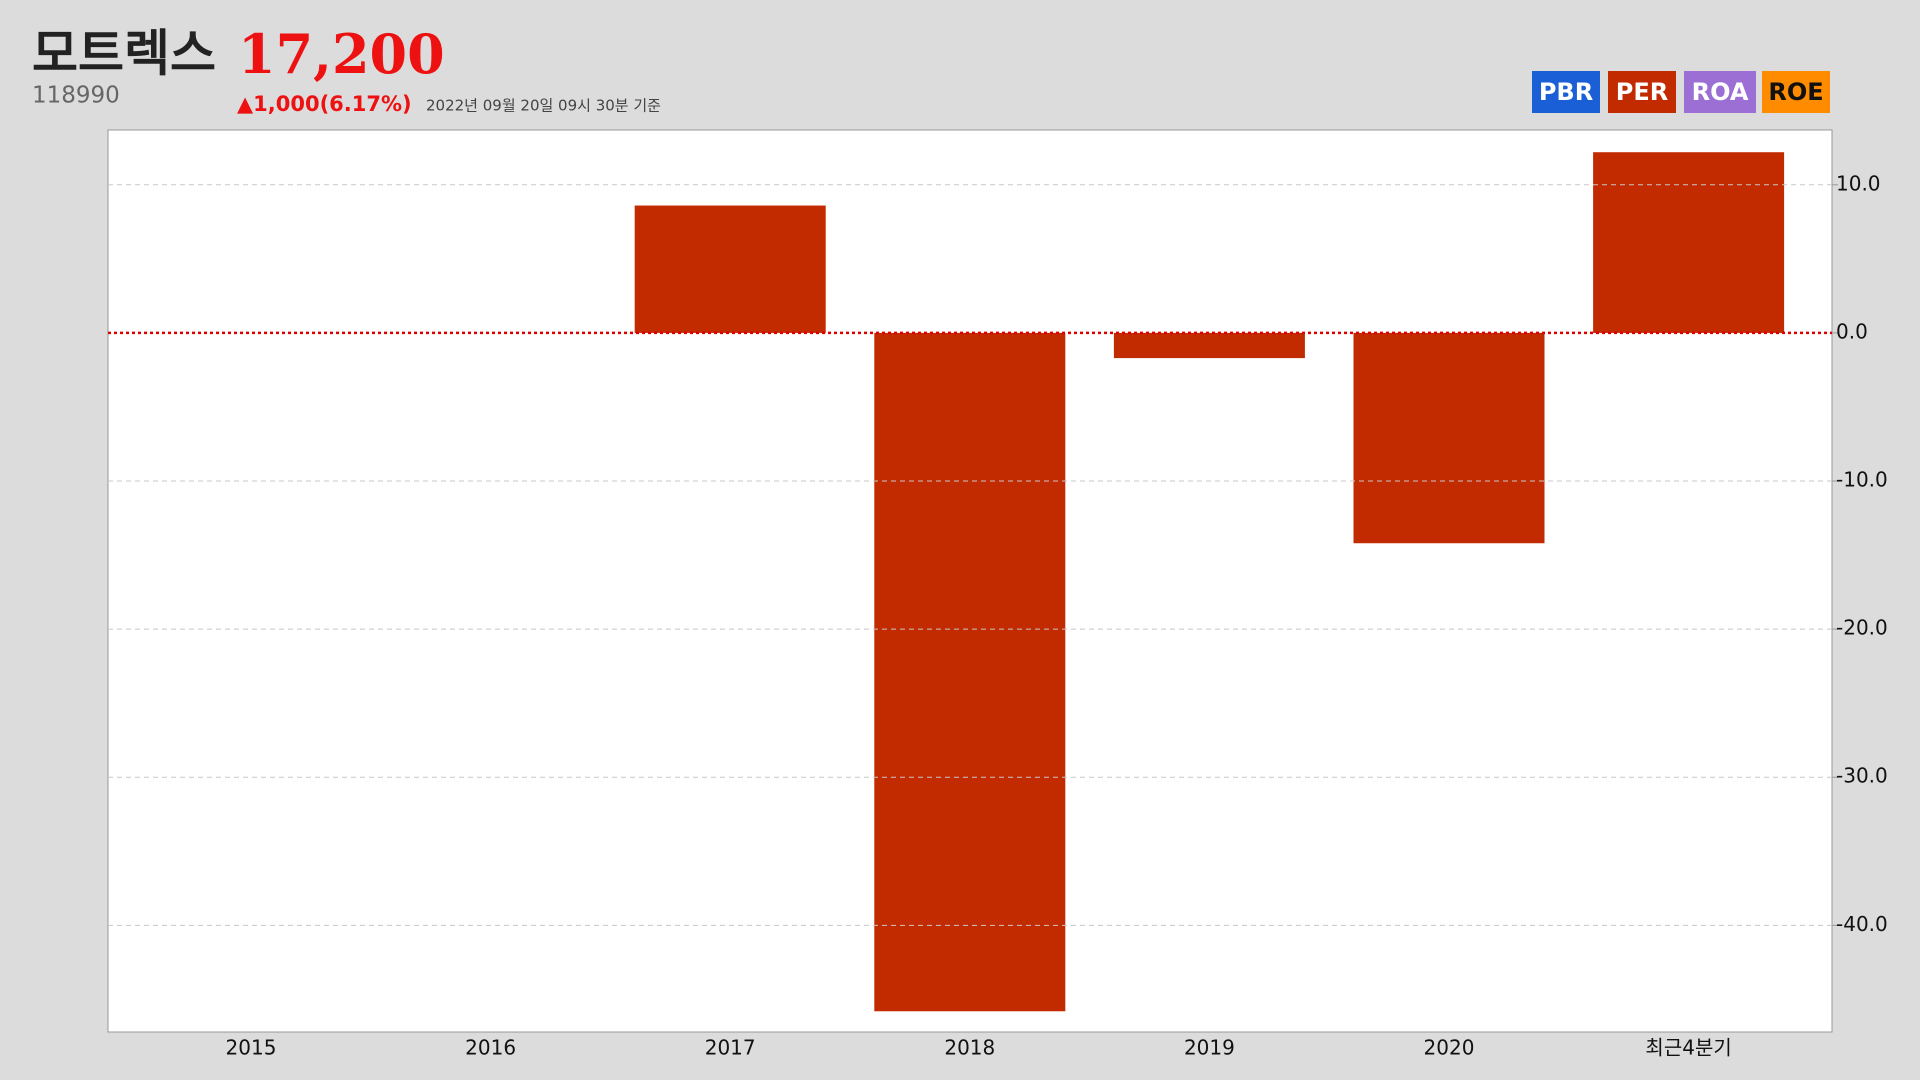  I want to click on price-change: ▲1,000(6.17%), so click(324, 104).